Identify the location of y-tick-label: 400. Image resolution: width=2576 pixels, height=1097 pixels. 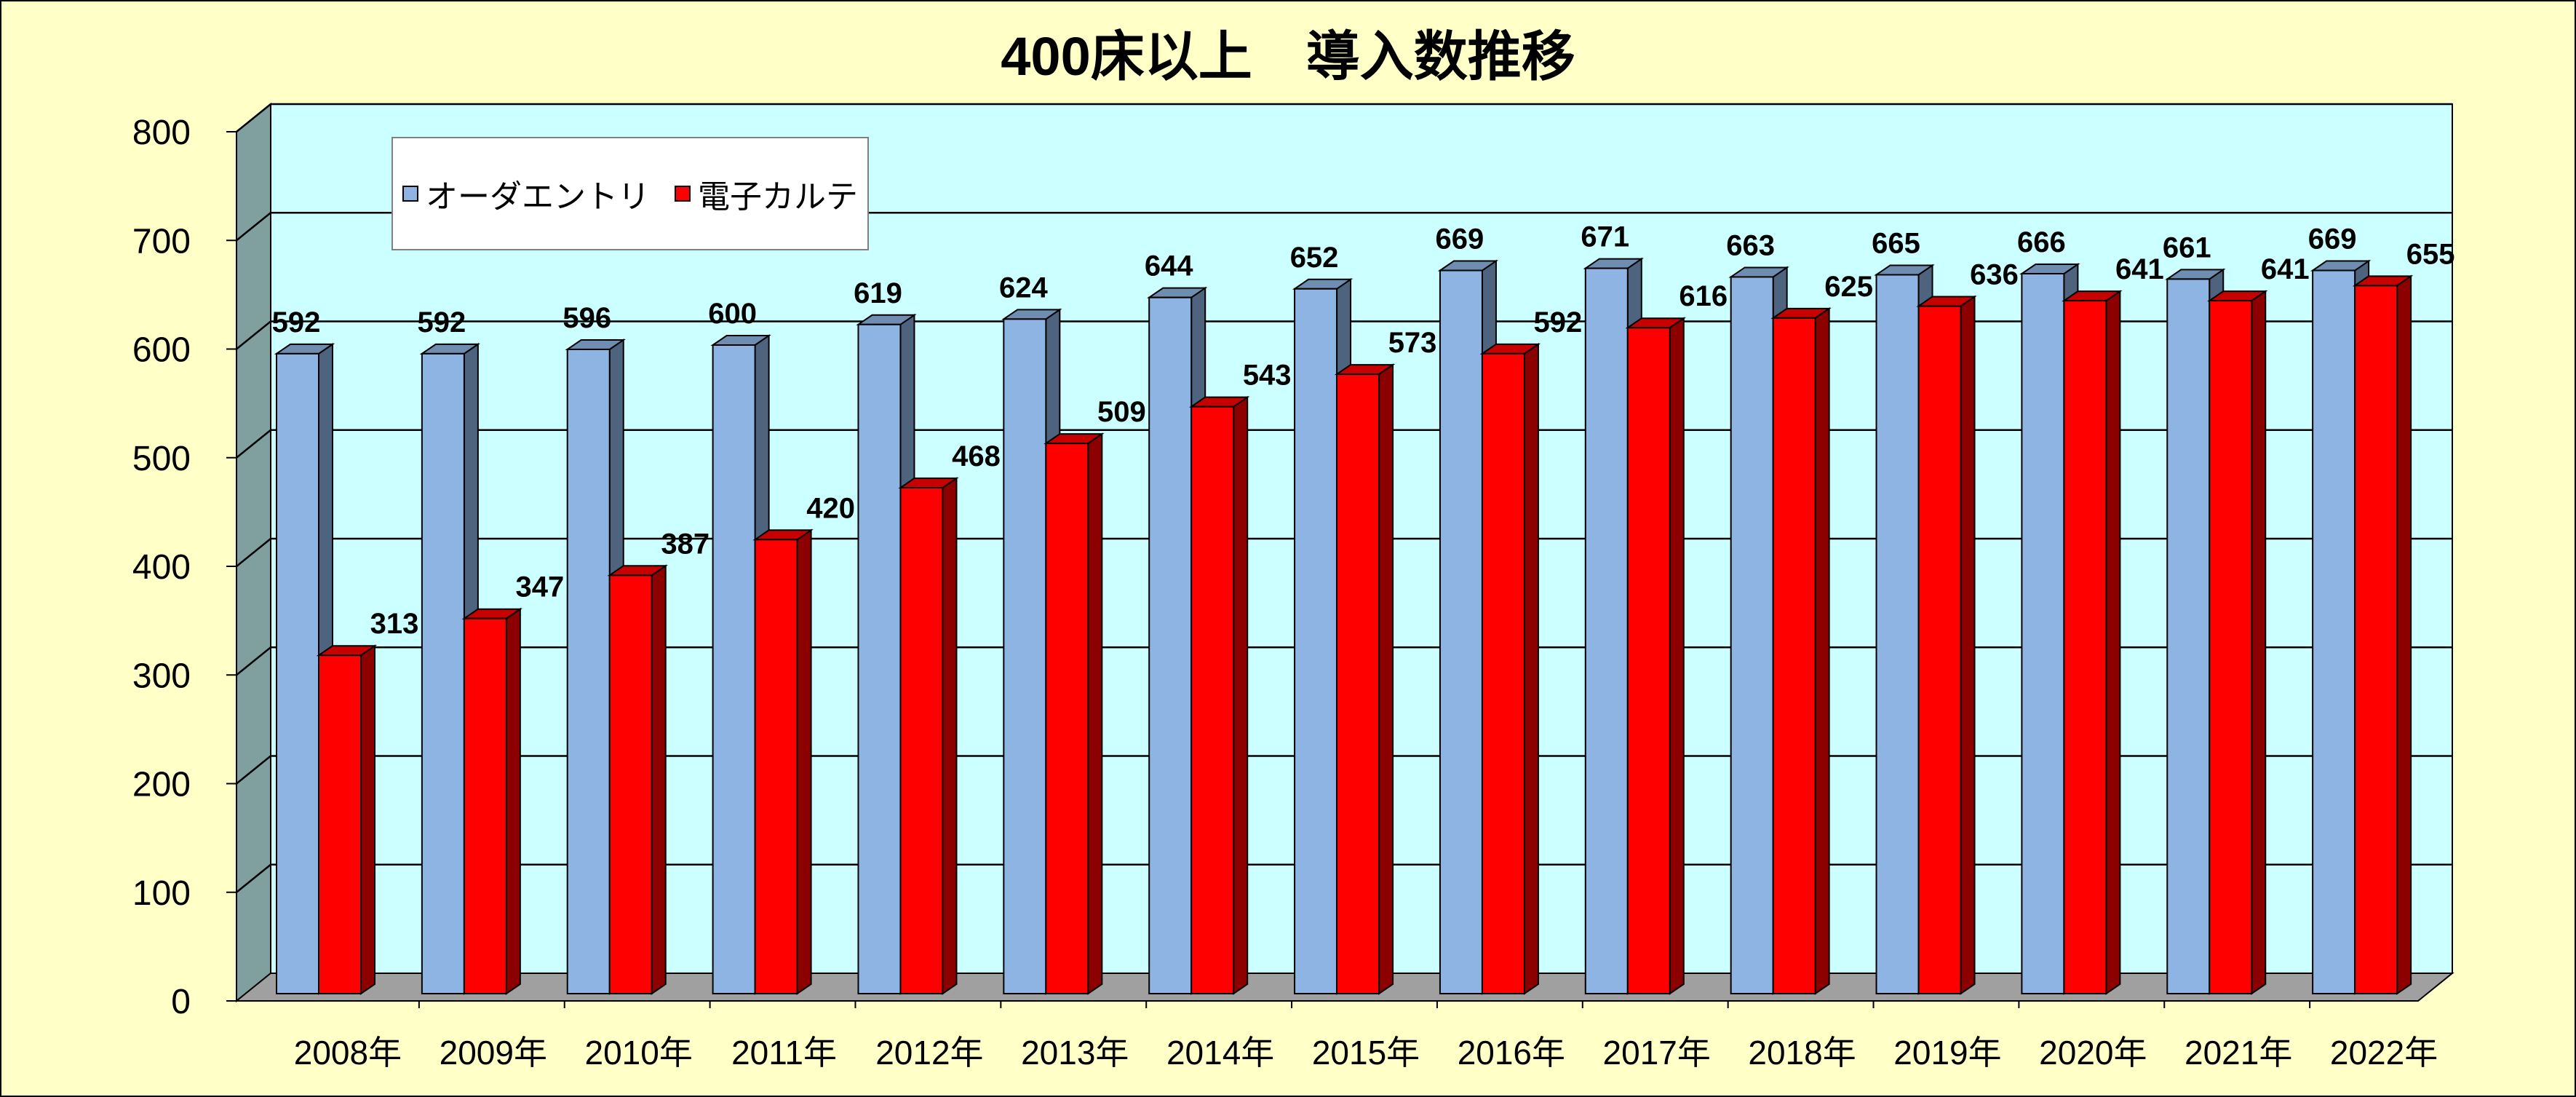
(161, 567).